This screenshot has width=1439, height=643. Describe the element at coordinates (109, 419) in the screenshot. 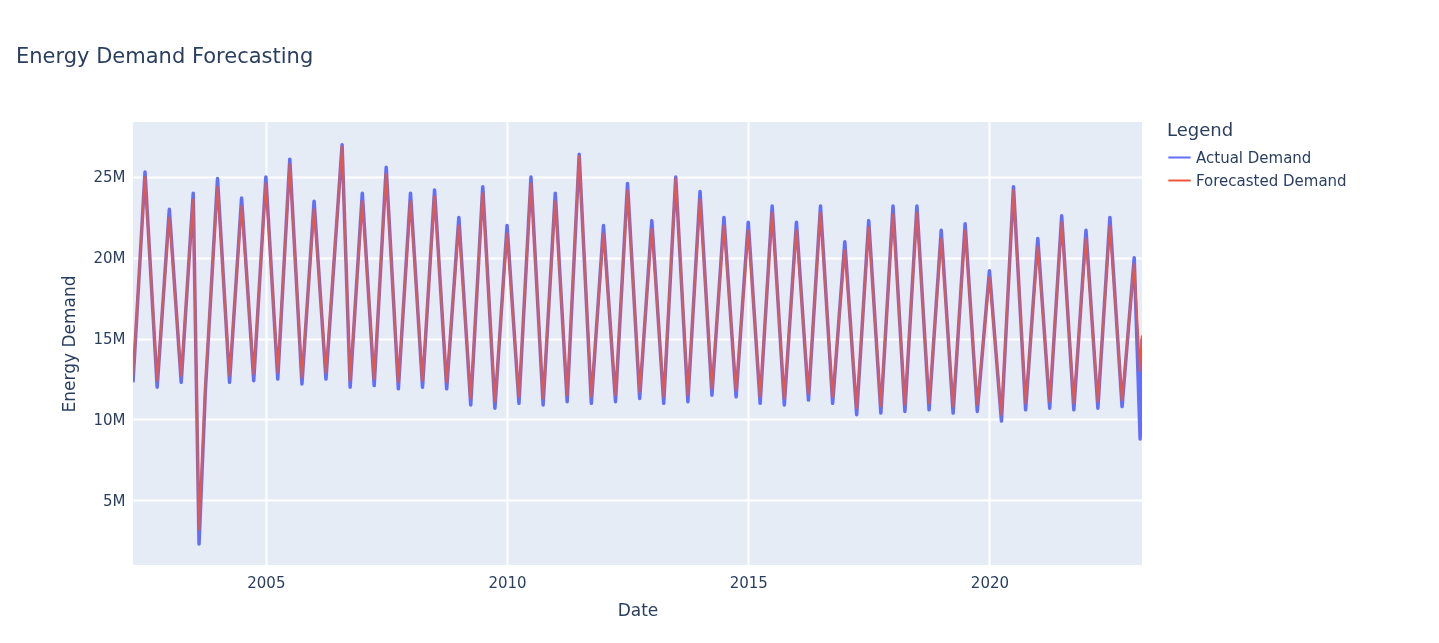

I see `y-tick-label: 10M` at that location.